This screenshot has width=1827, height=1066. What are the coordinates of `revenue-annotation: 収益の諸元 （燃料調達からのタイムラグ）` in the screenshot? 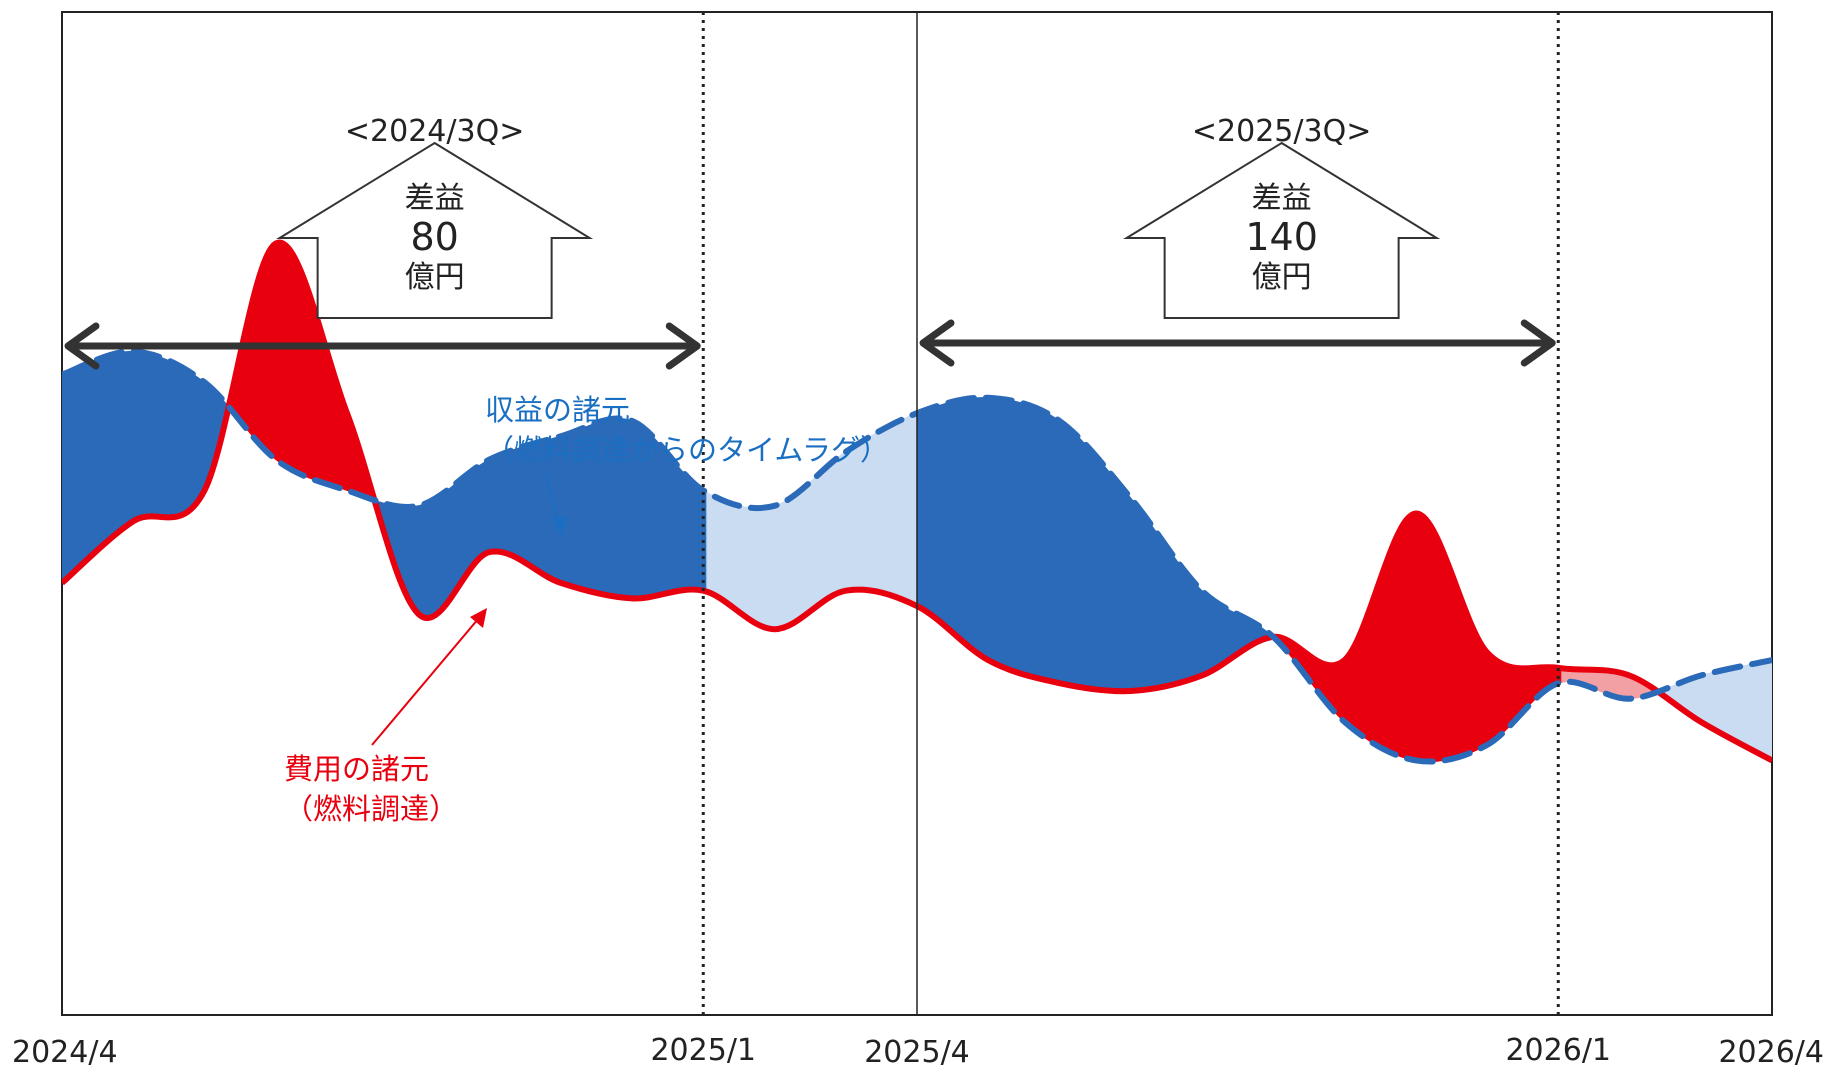 It's located at (687, 465).